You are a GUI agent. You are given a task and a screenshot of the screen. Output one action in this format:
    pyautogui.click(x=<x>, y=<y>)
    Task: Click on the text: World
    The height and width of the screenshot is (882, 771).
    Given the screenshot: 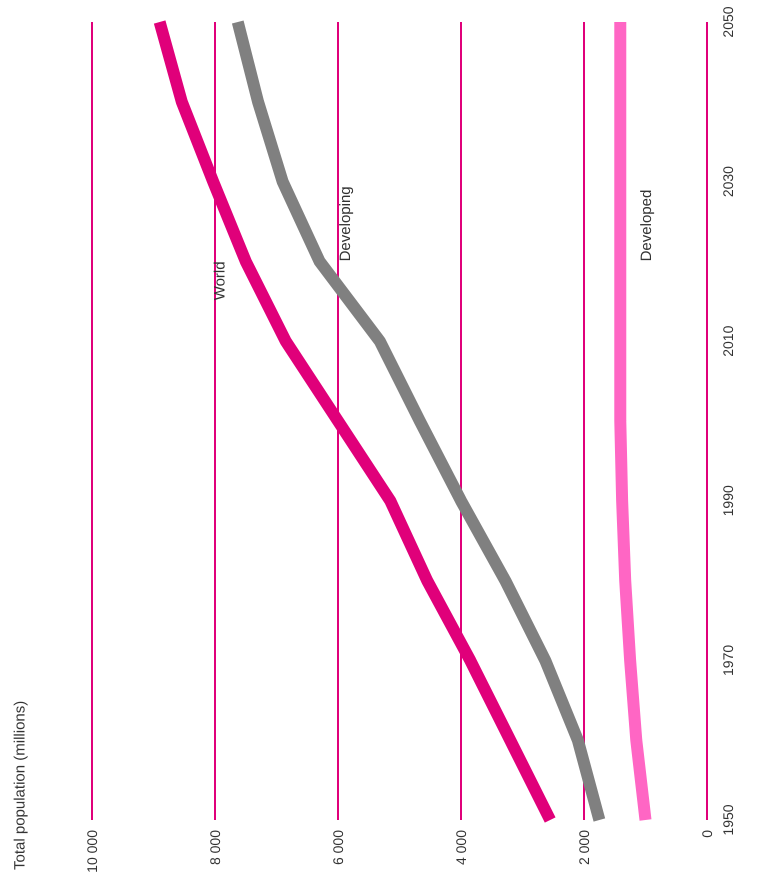 What is the action you would take?
    pyautogui.click(x=219, y=280)
    